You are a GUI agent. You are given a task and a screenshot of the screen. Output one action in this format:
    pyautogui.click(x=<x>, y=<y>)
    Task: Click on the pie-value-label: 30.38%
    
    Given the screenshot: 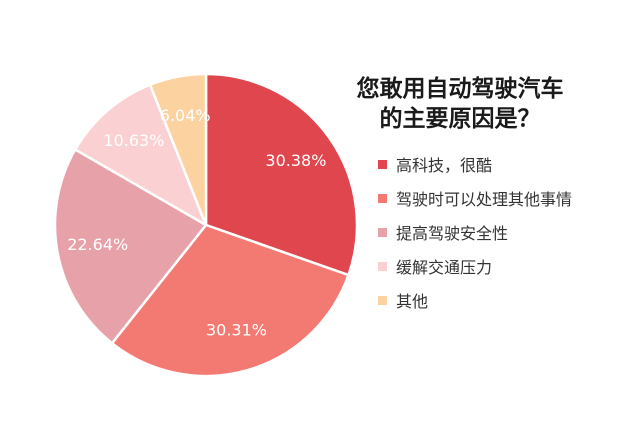 What is the action you would take?
    pyautogui.click(x=295, y=160)
    